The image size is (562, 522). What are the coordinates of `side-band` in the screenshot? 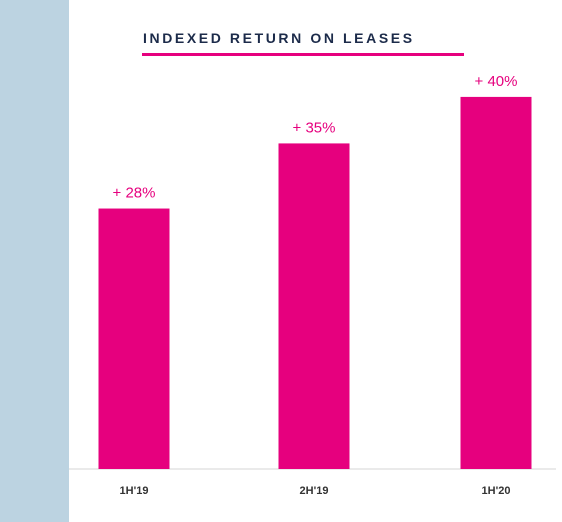 It's located at (34, 261).